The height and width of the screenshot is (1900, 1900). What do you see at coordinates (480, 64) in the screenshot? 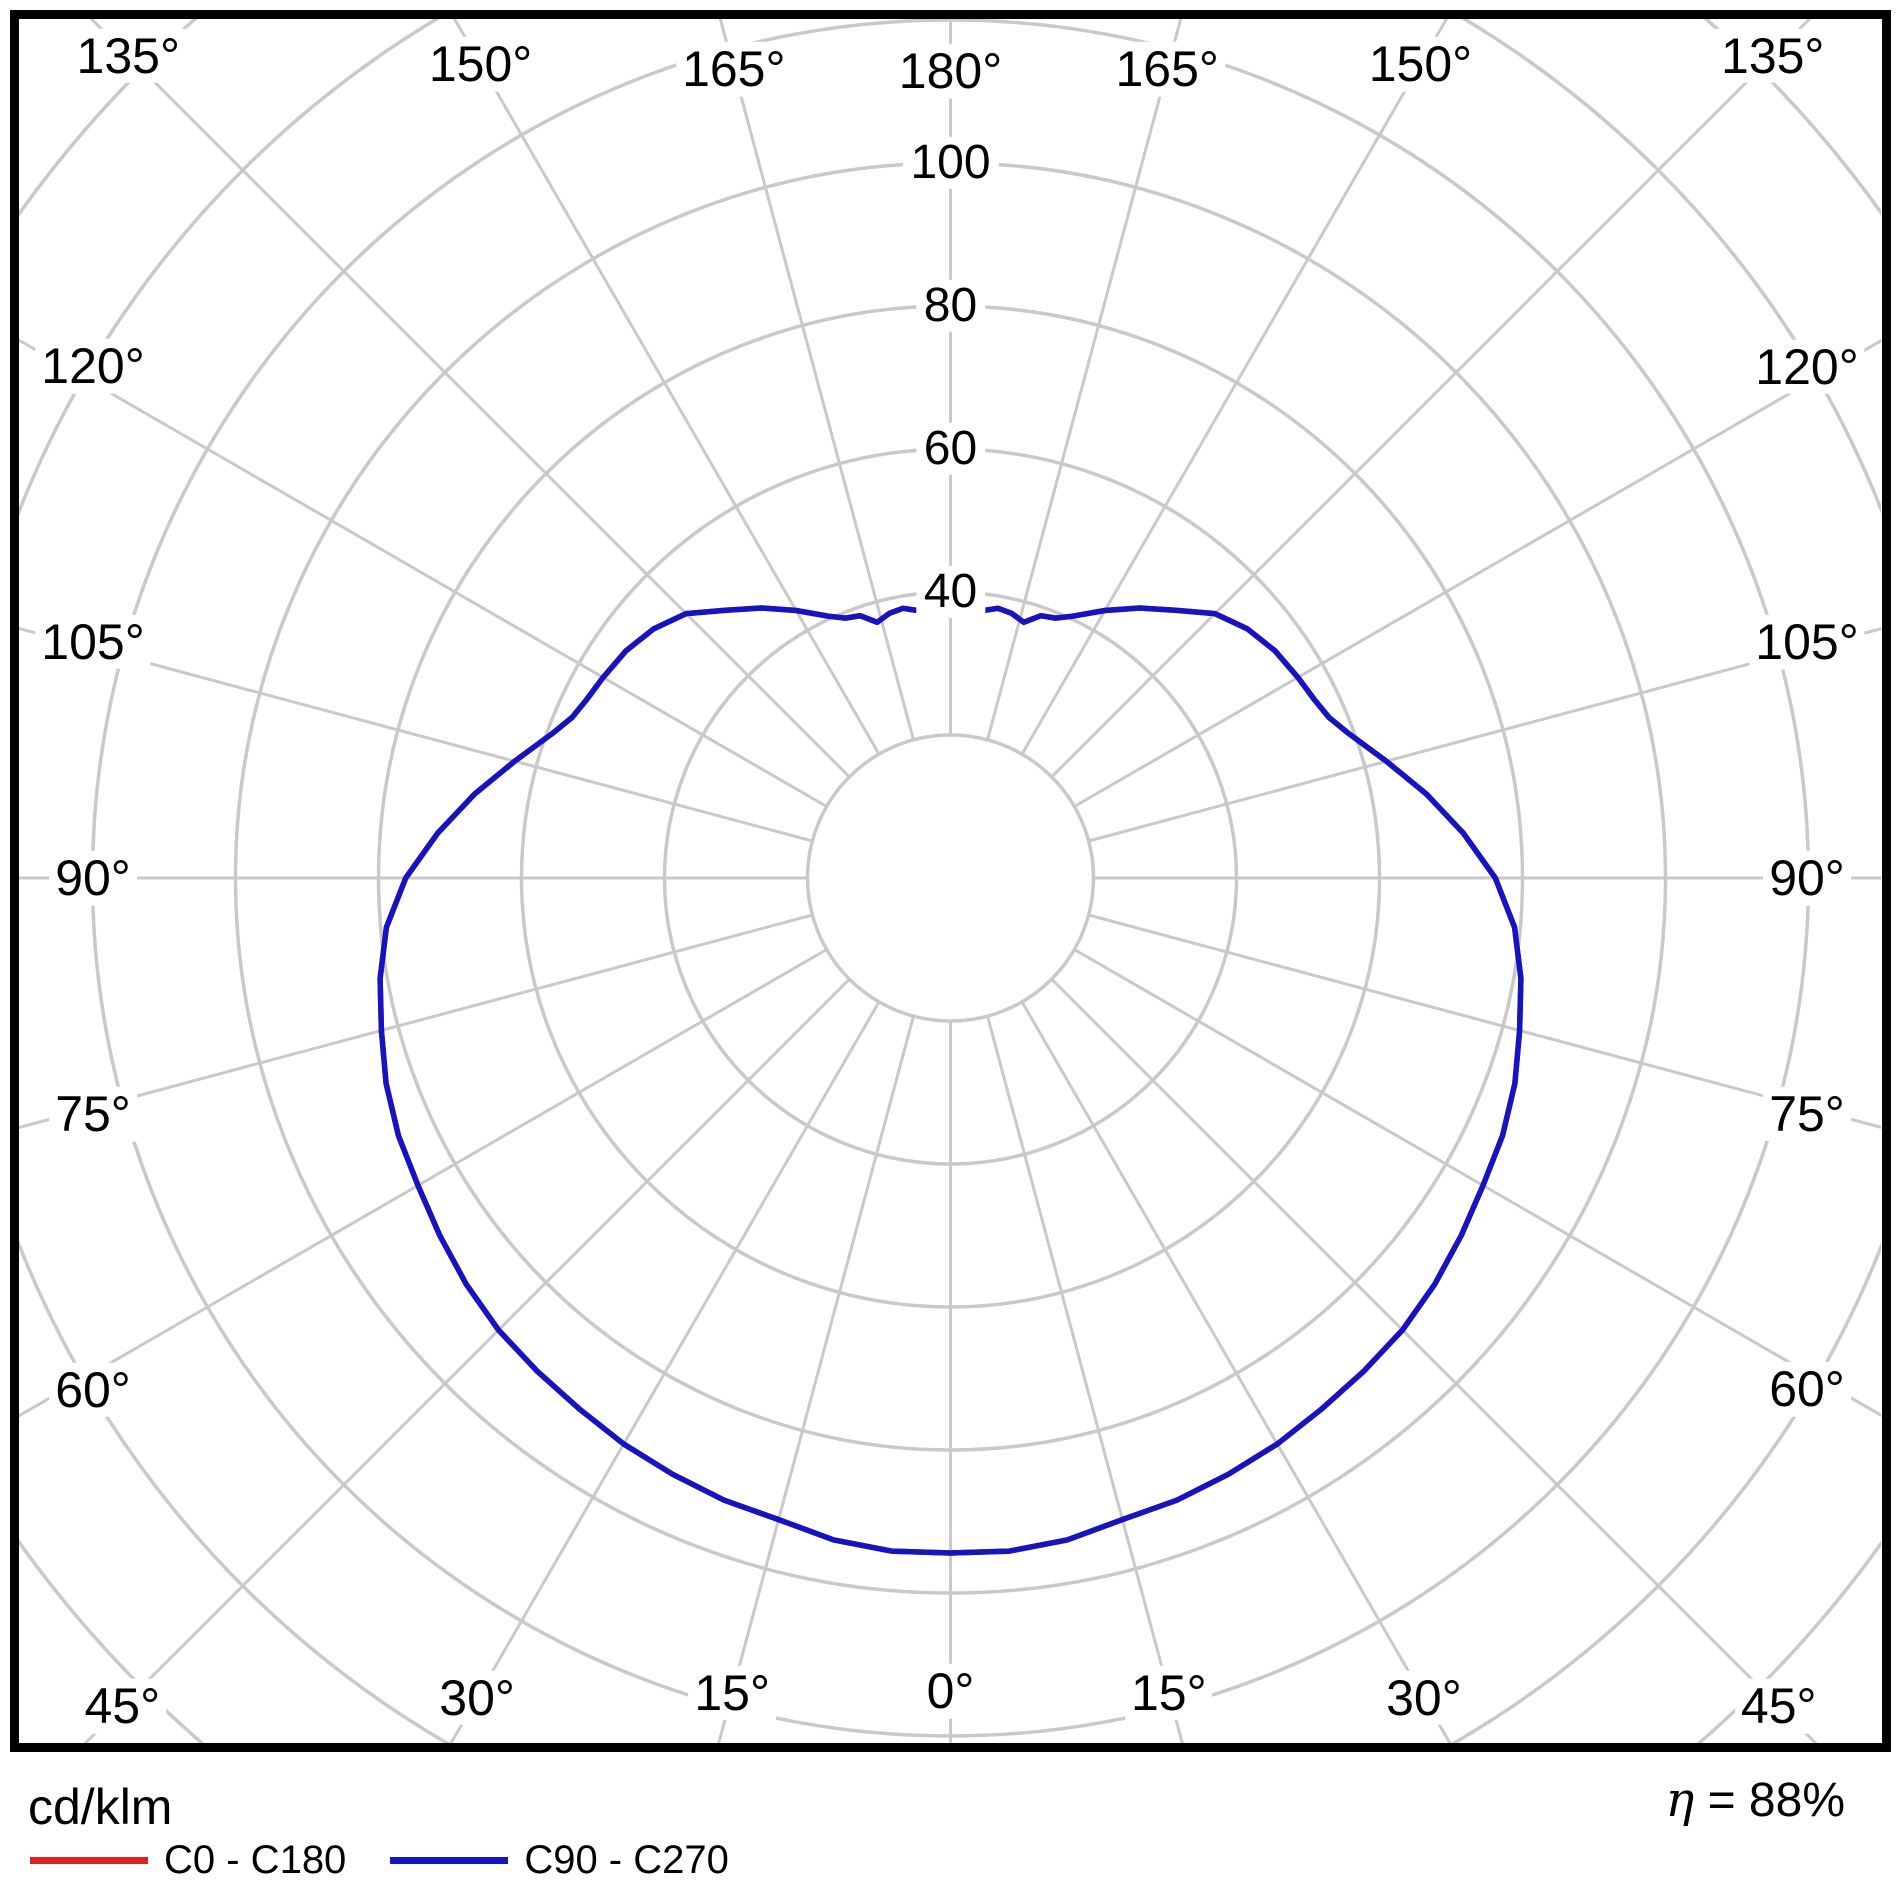
I see `angle-label-150-left: 150°` at bounding box center [480, 64].